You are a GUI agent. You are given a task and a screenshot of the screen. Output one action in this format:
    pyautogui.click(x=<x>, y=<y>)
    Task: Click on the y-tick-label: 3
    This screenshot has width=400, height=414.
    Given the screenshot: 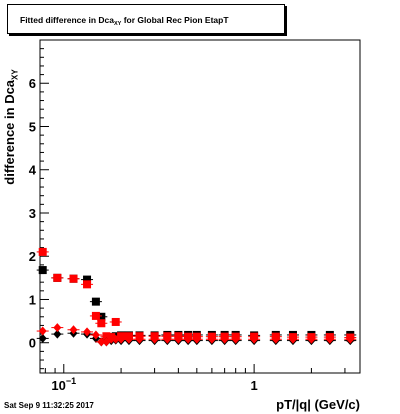 What is the action you would take?
    pyautogui.click(x=32, y=213)
    